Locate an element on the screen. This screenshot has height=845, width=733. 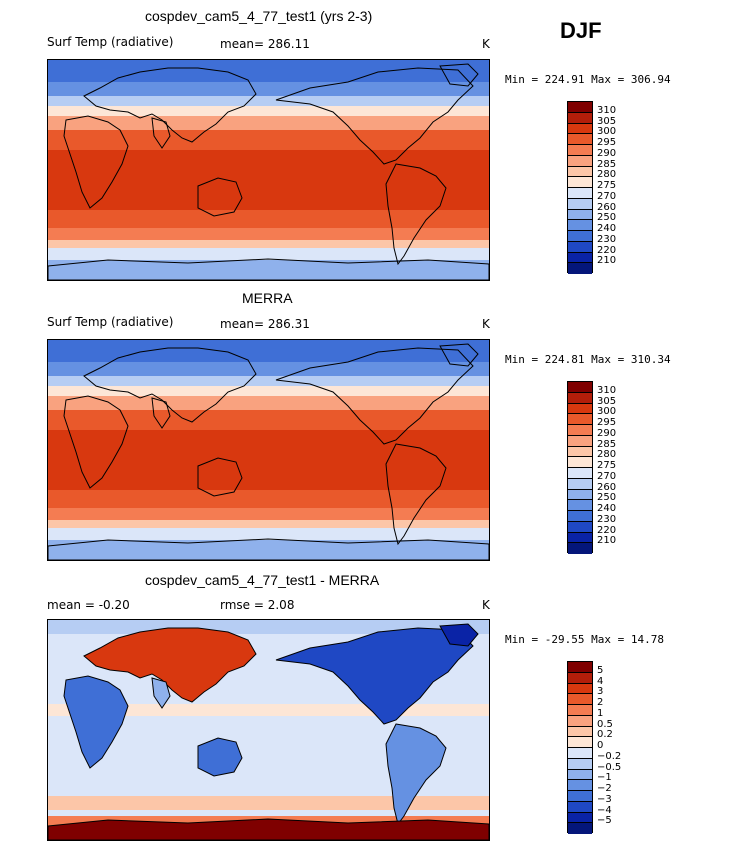
difference-region-antarctica is located at coordinates (268, 829).